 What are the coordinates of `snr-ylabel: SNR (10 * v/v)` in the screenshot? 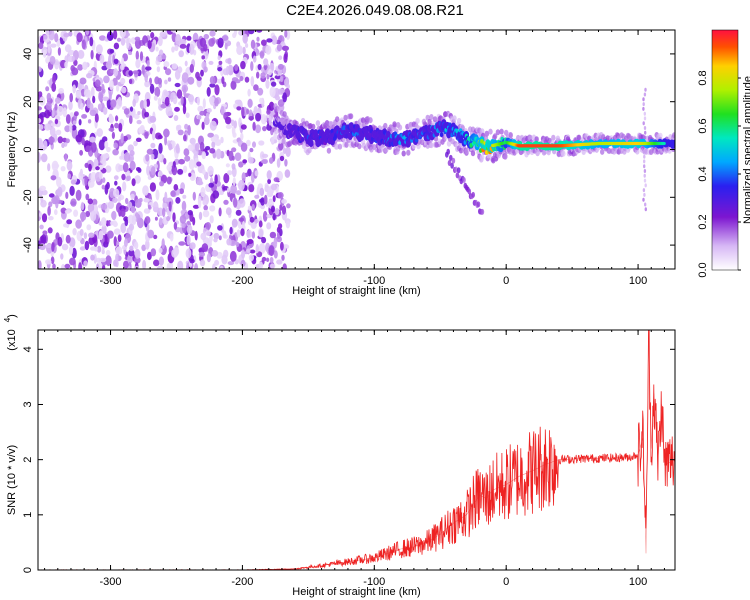 It's located at (12, 480).